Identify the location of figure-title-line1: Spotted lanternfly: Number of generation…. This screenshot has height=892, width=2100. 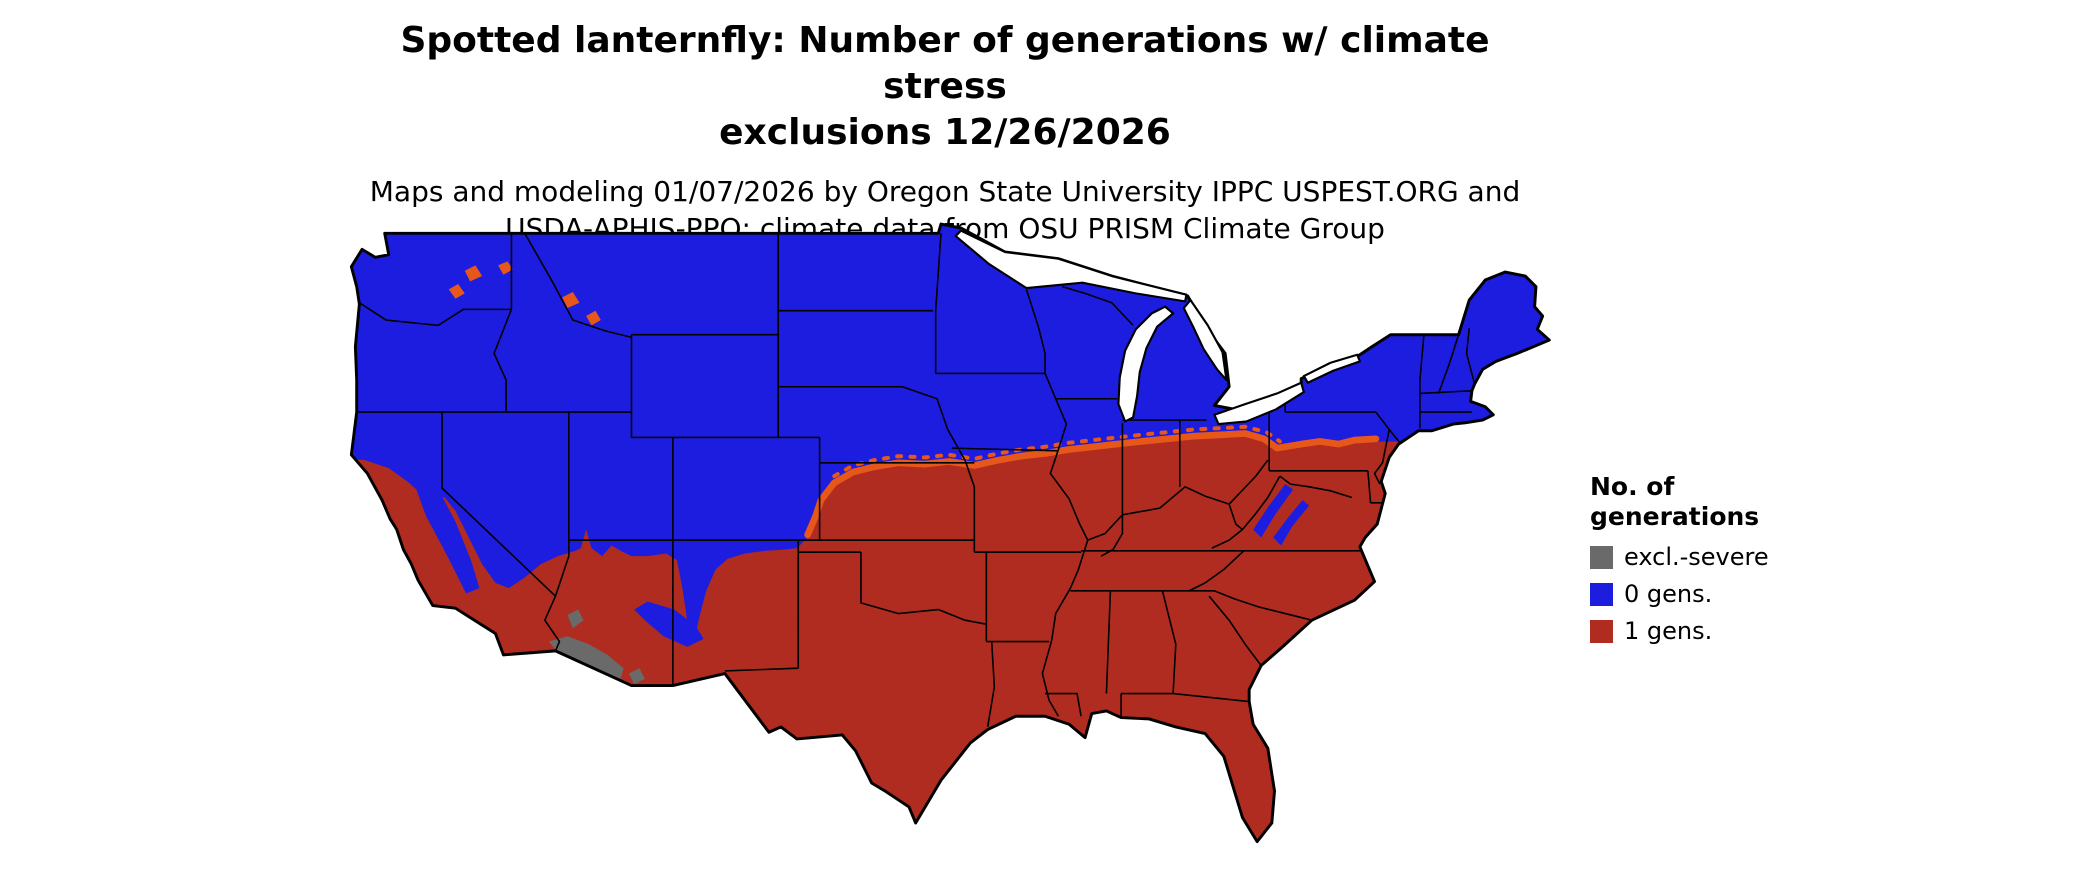
(945, 64).